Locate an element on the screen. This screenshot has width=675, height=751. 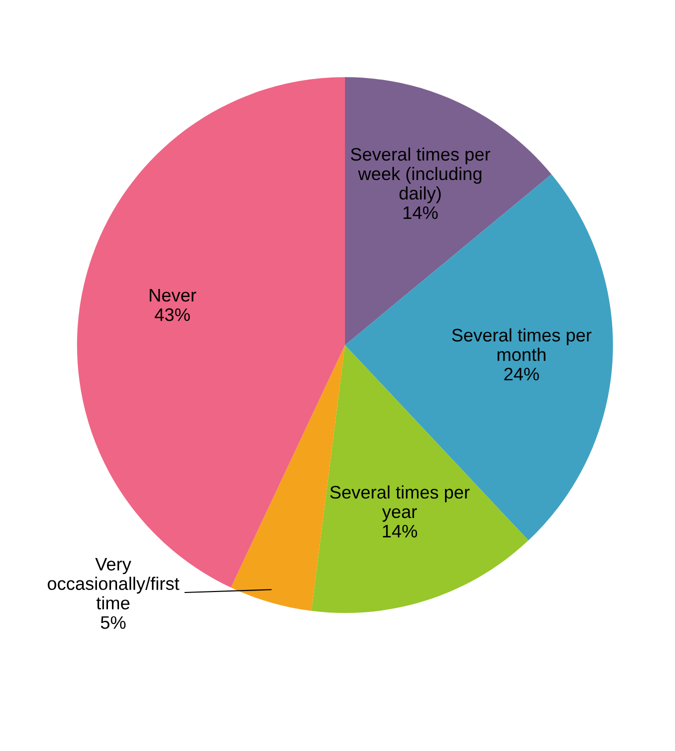
data-label: 24% is located at coordinates (521, 374).